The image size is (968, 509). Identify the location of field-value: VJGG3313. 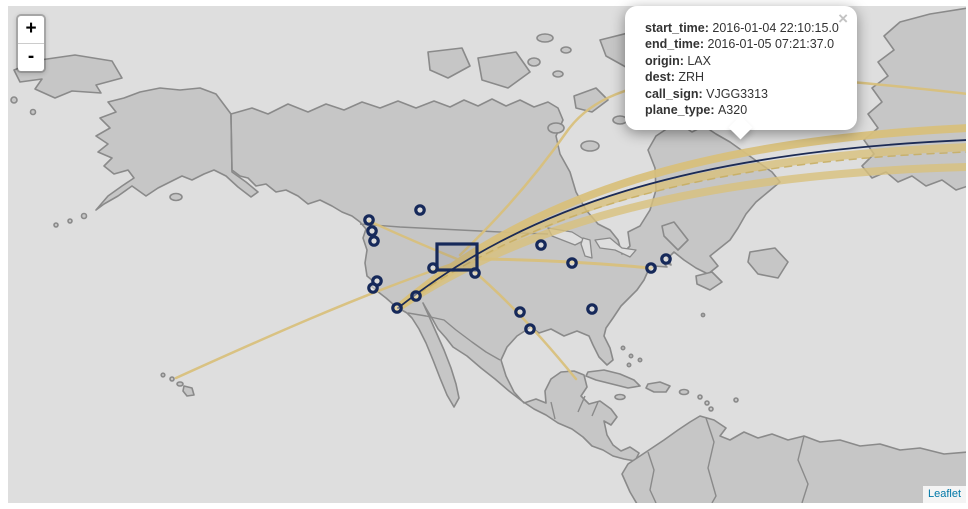
(737, 93).